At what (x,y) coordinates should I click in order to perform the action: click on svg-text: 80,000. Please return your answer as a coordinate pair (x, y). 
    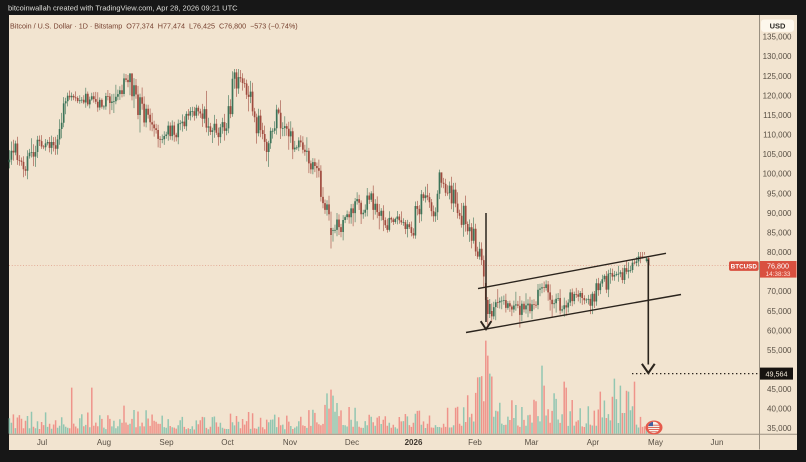
    Looking at the image, I should click on (779, 252).